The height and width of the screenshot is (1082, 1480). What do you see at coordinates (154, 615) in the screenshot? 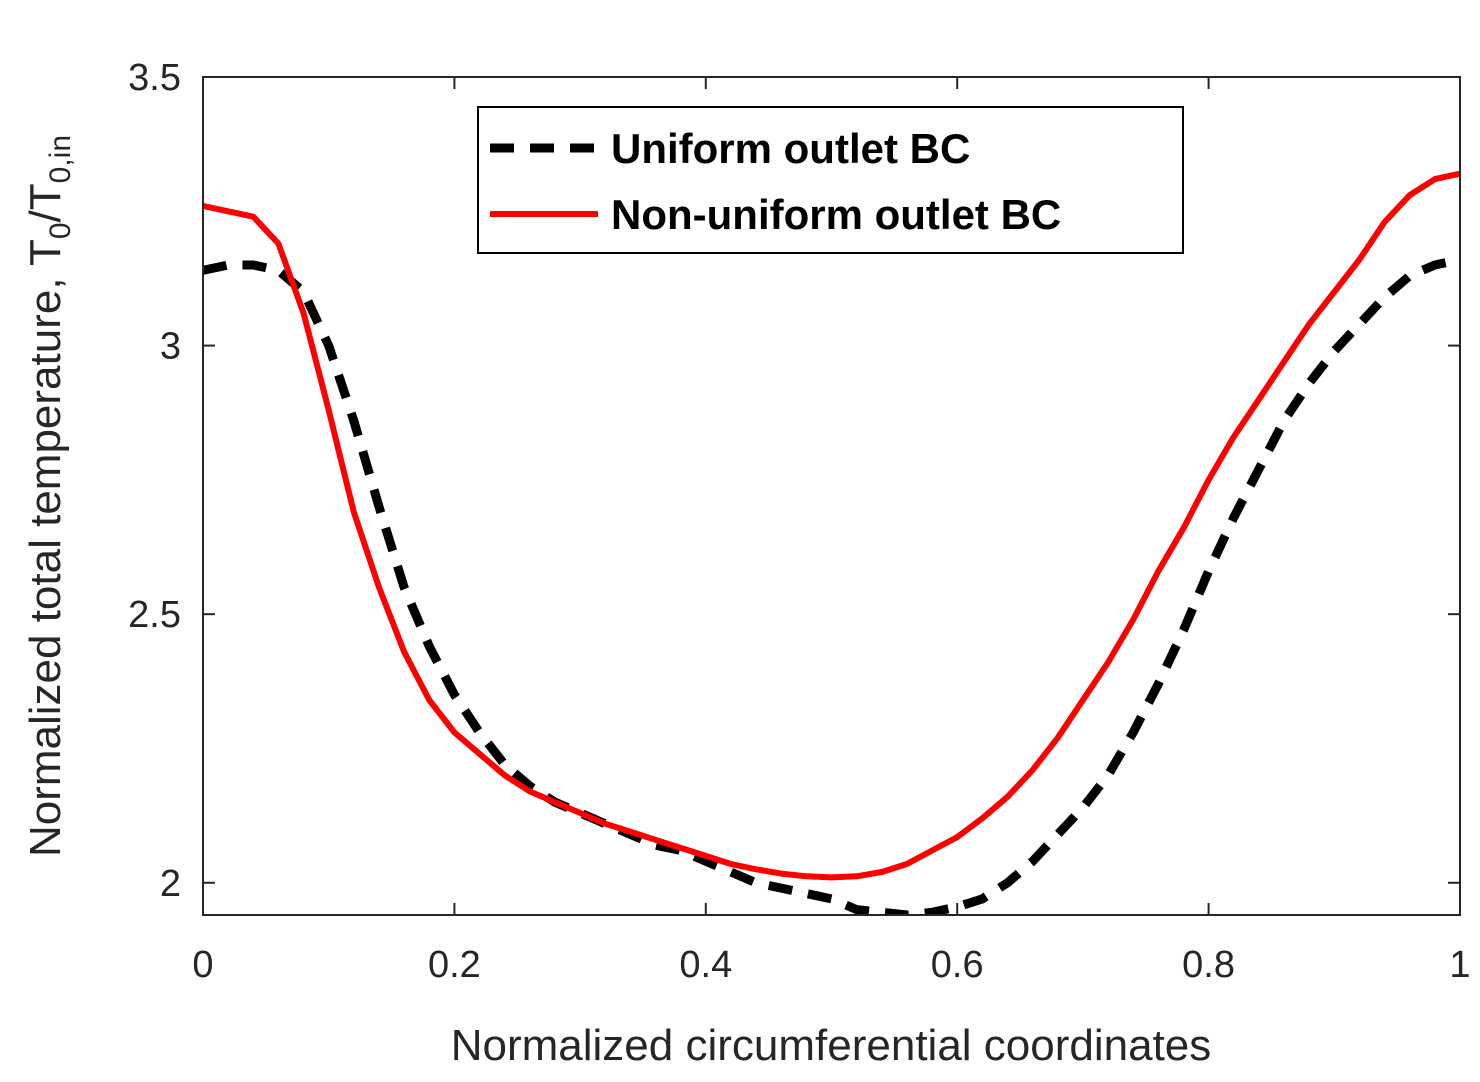
I see `y-tick-label: 2.5` at bounding box center [154, 615].